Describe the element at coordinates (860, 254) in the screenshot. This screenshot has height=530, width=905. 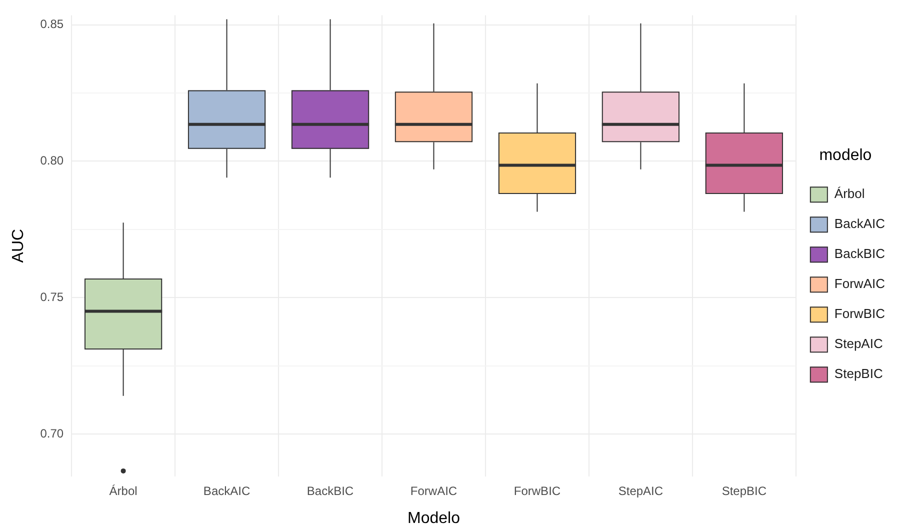
I see `legend-label: BackBIC` at that location.